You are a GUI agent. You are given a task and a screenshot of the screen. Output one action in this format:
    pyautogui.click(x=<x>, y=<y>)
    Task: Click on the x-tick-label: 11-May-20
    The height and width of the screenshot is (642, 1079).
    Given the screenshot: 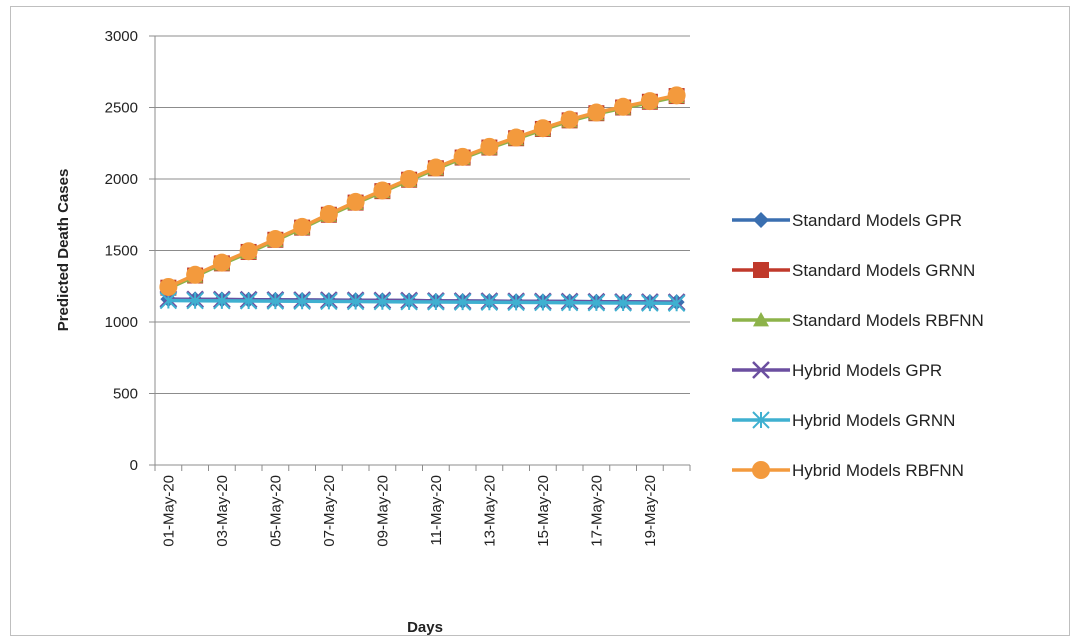 What is the action you would take?
    pyautogui.click(x=436, y=510)
    